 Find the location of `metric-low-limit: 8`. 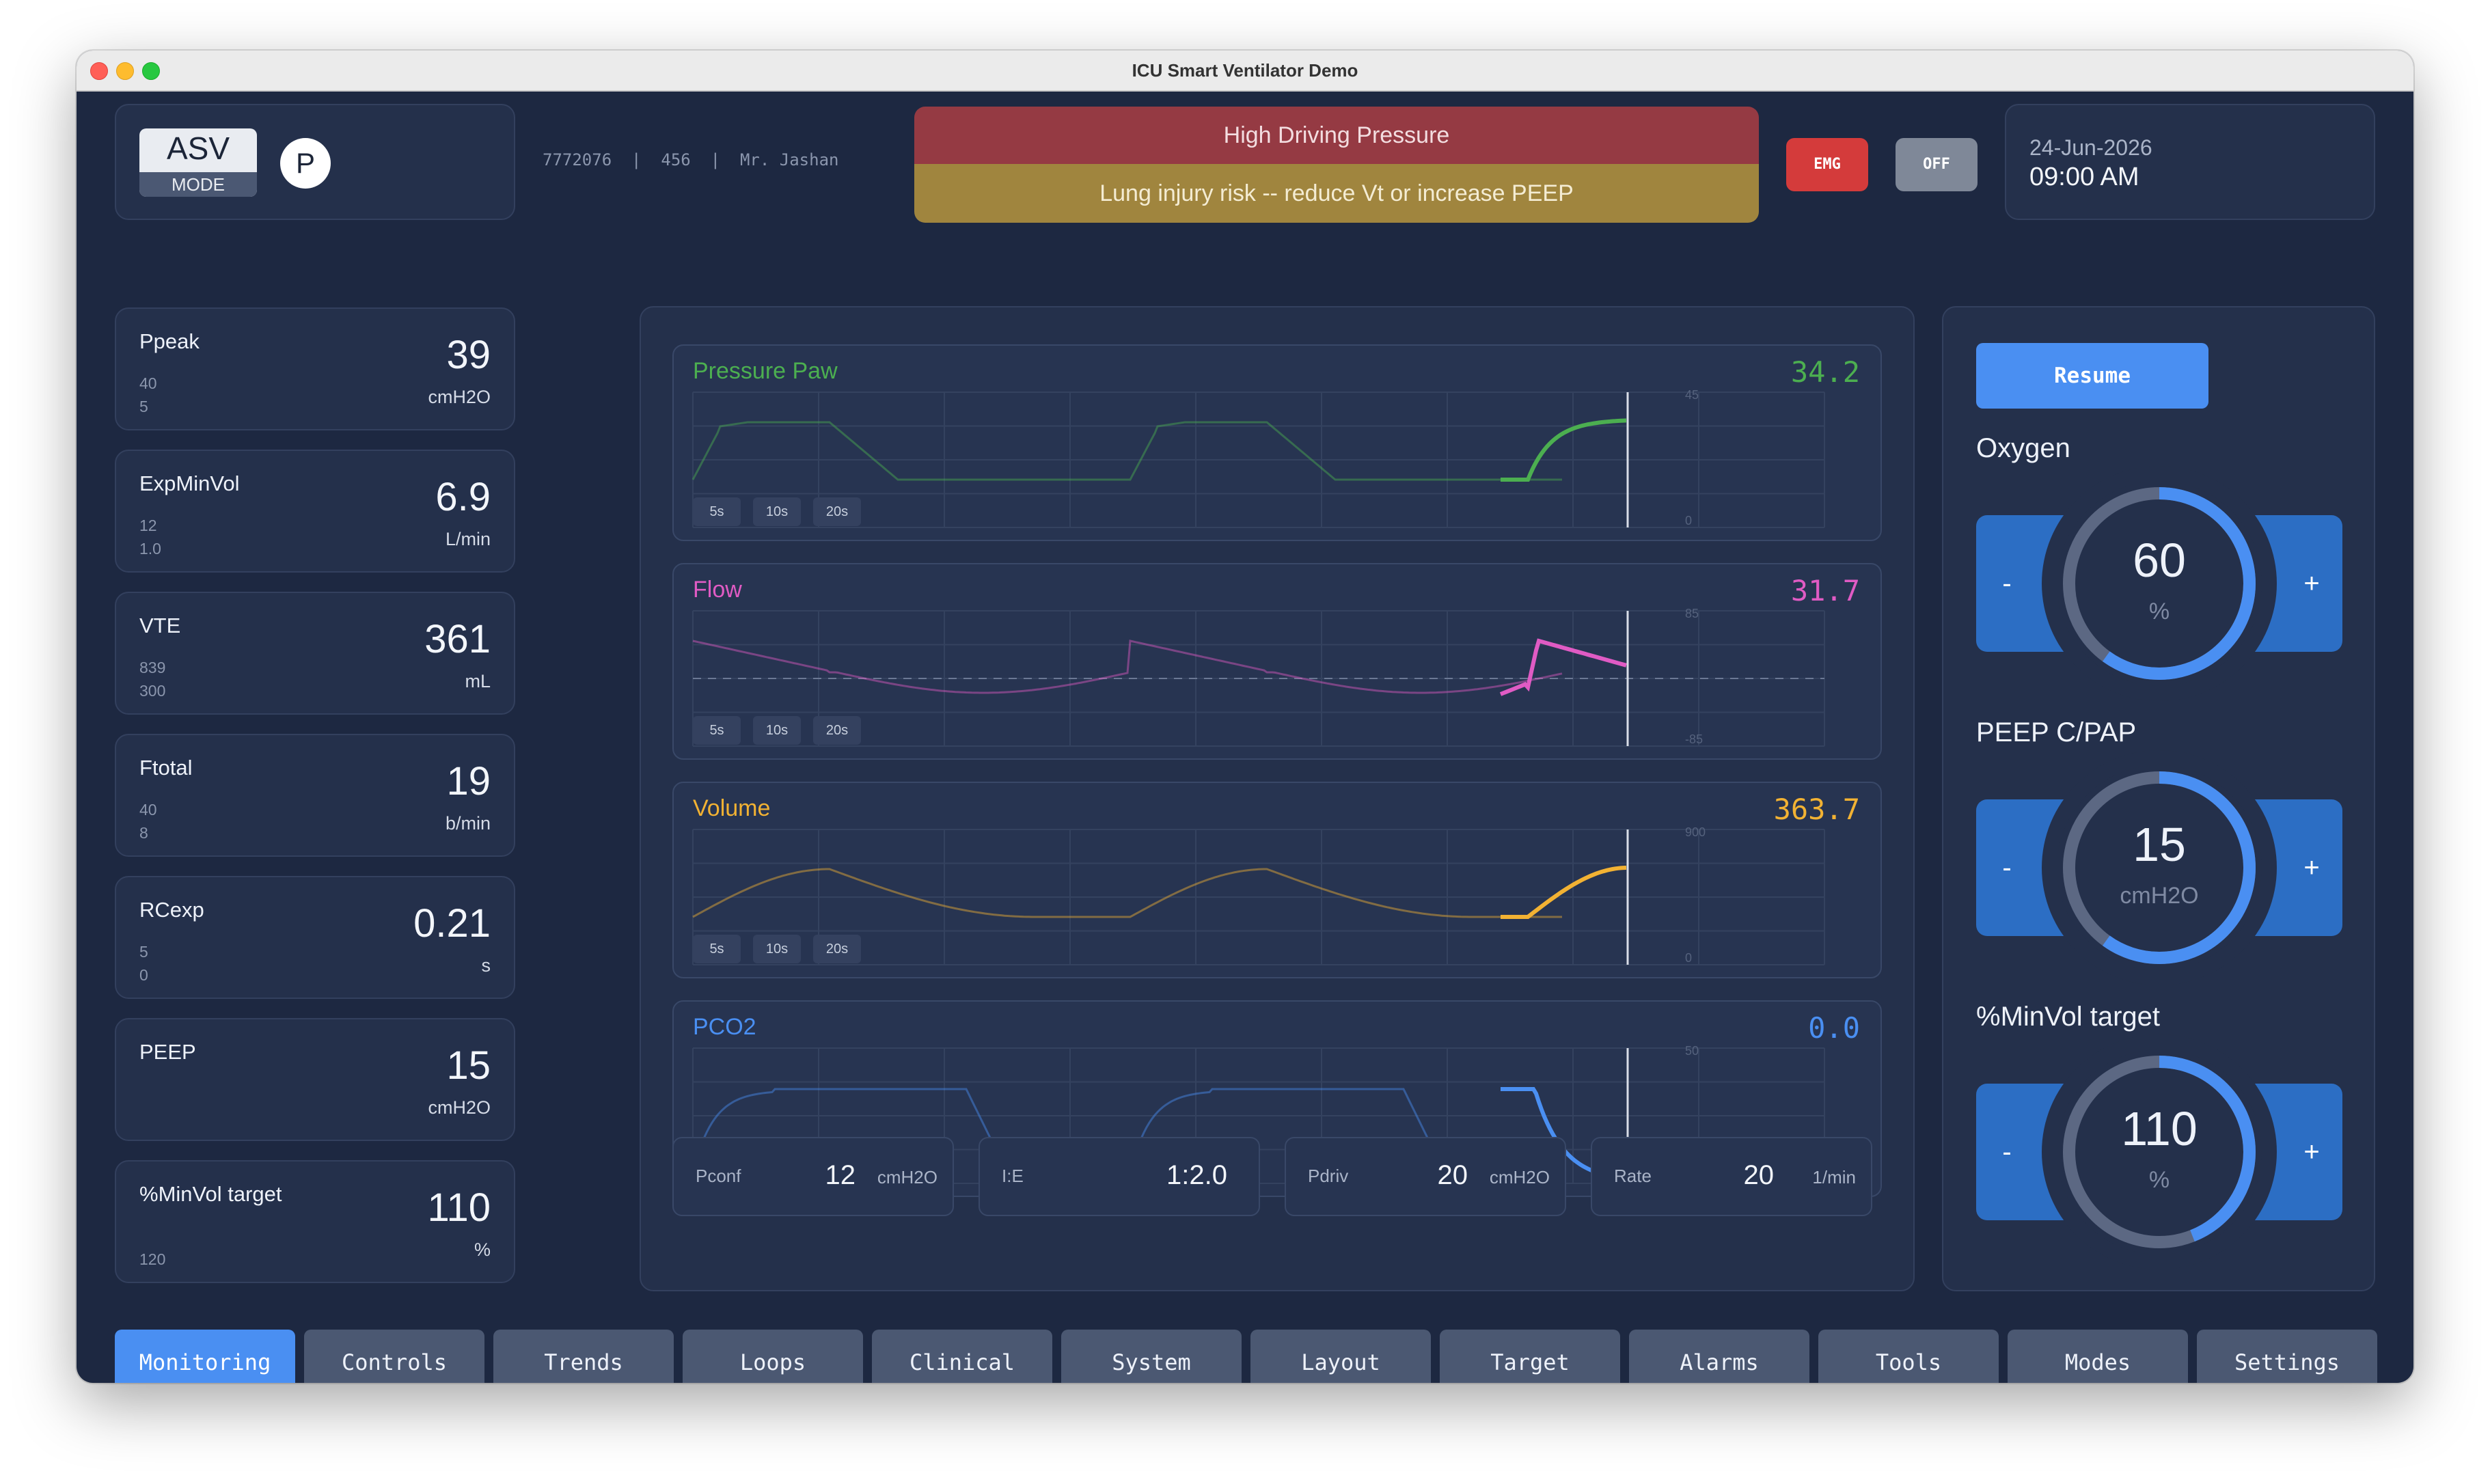

metric-low-limit: 8 is located at coordinates (143, 833).